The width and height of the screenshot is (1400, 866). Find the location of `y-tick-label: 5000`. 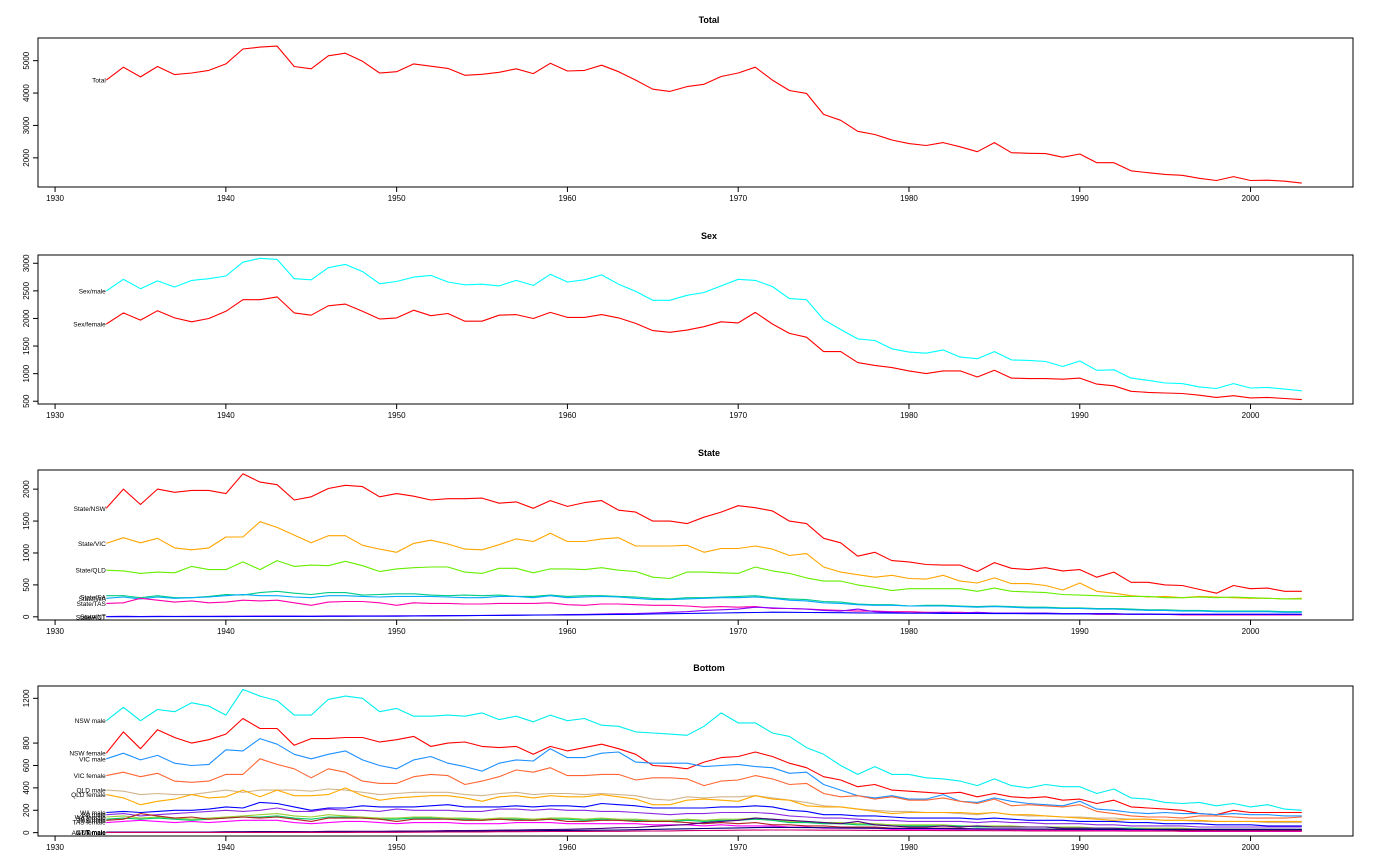

y-tick-label: 5000 is located at coordinates (26, 60).